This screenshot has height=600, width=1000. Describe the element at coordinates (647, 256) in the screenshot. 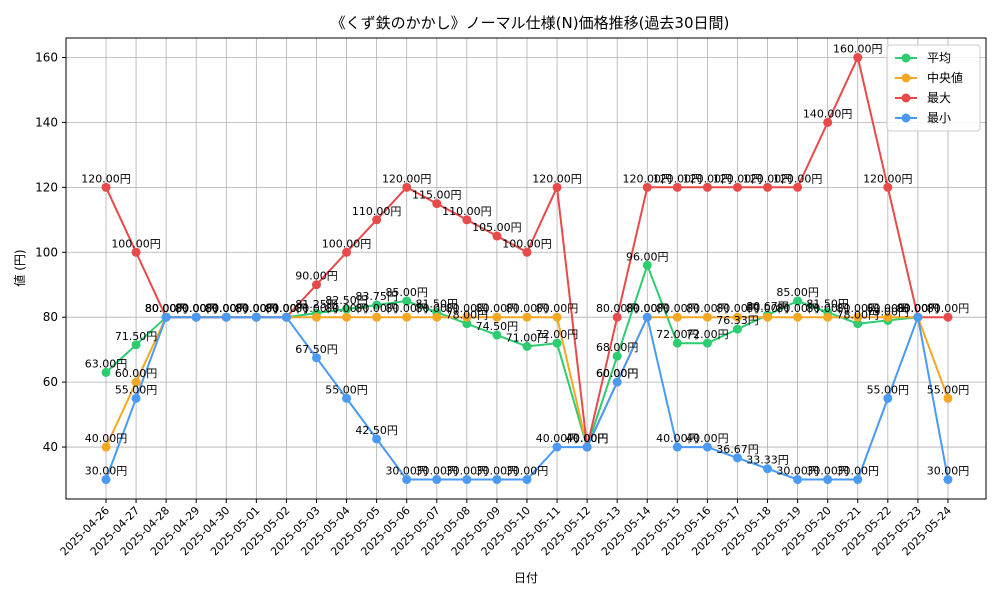

I see `data-label: 96.00円` at that location.